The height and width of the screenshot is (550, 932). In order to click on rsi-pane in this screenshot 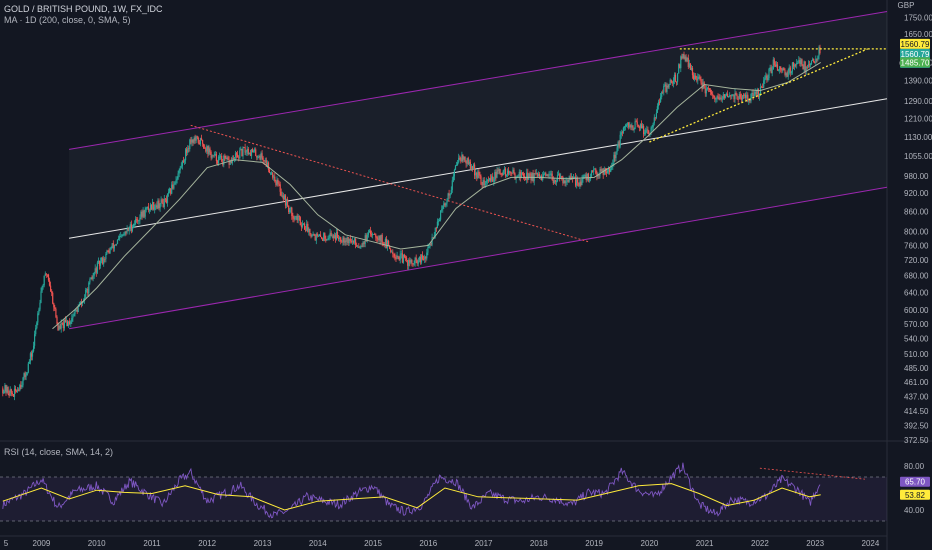, I will do `click(443, 492)`.